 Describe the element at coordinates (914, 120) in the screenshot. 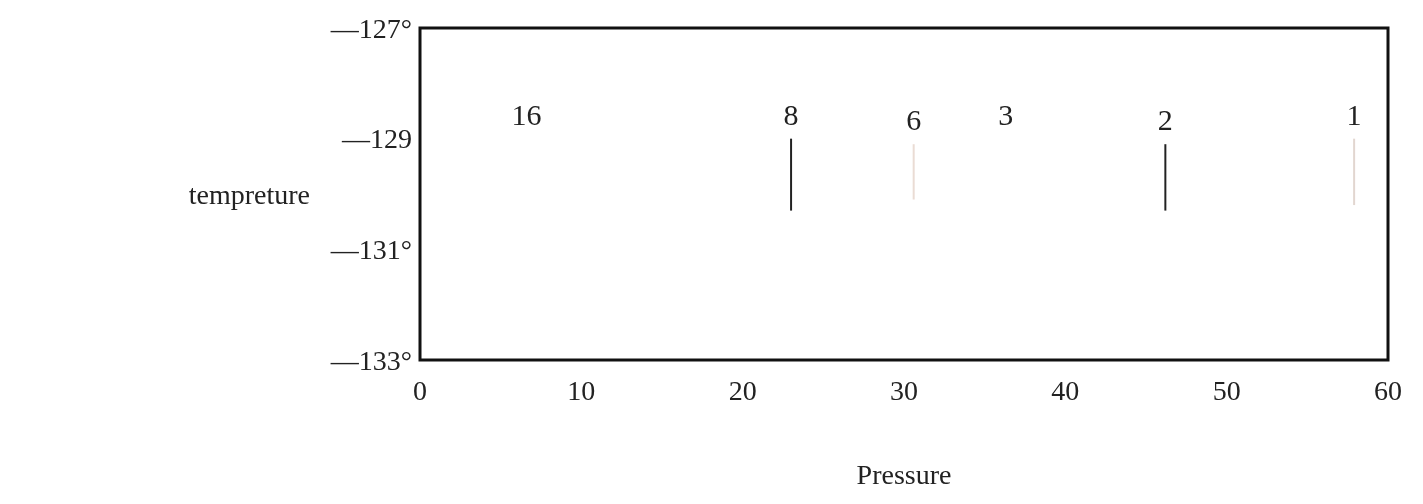

I see `annotation: 6` at that location.